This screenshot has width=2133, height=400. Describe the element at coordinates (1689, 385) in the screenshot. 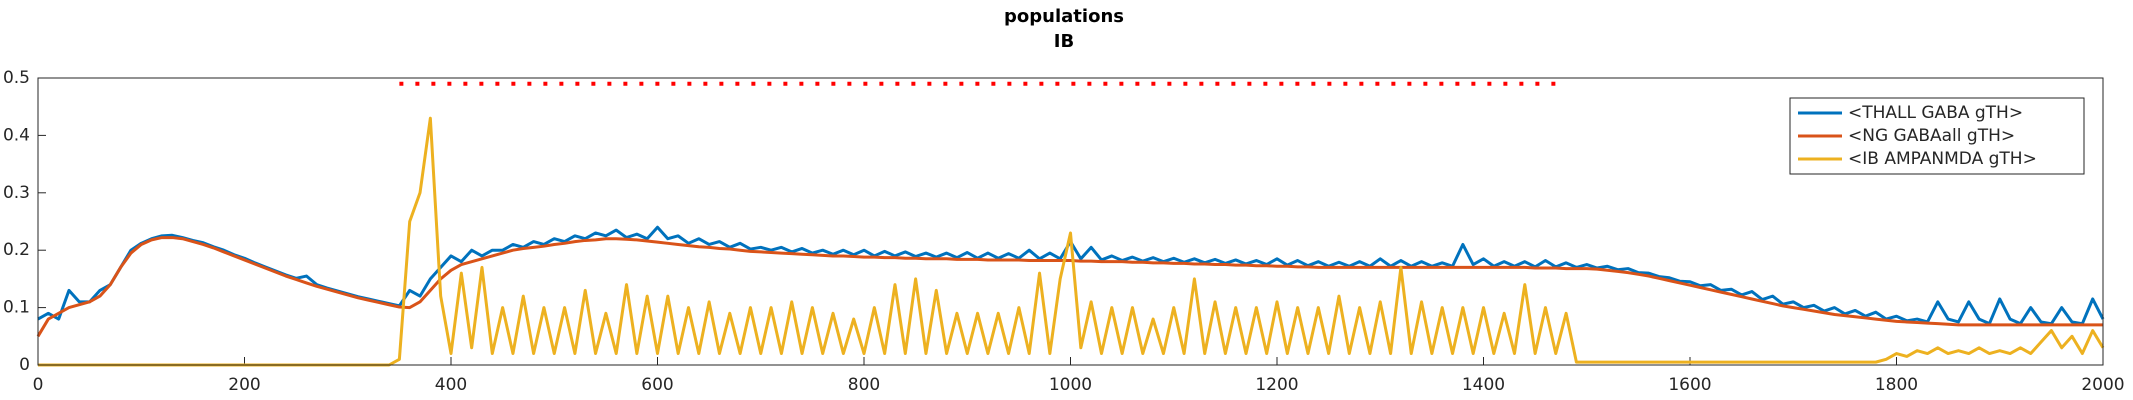

I see `x-tick-label: 1600` at that location.